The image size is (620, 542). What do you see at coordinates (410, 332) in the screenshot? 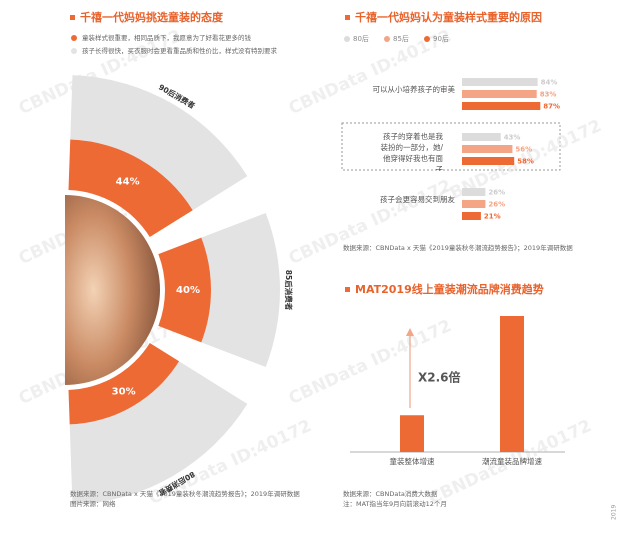
I see `arrow-head` at bounding box center [410, 332].